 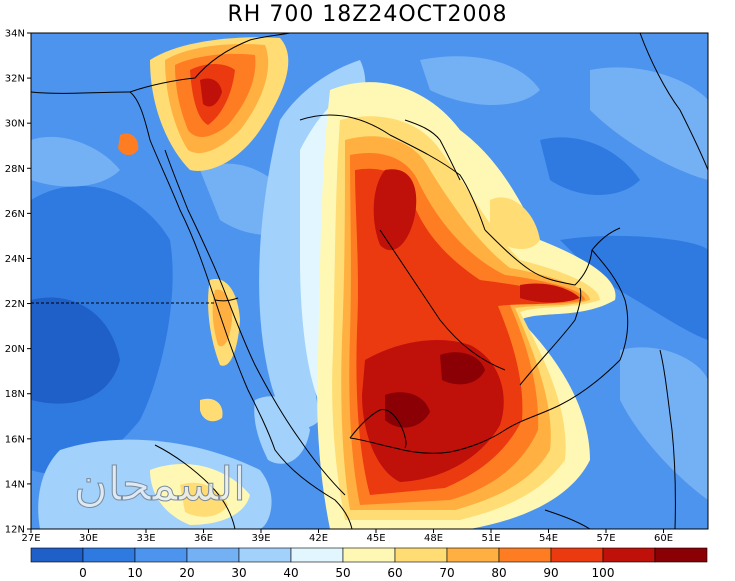 I want to click on colorbar-label: 100, so click(x=603, y=573).